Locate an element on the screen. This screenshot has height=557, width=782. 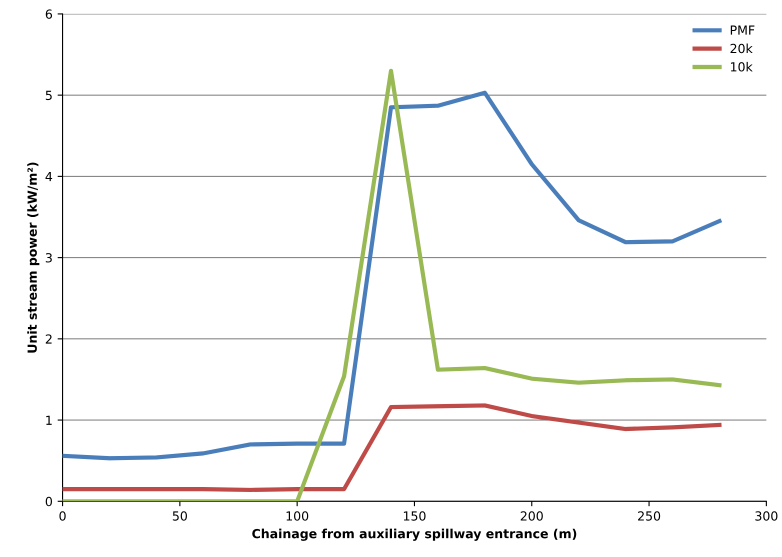
x-tick-label: 0 is located at coordinates (62, 516).